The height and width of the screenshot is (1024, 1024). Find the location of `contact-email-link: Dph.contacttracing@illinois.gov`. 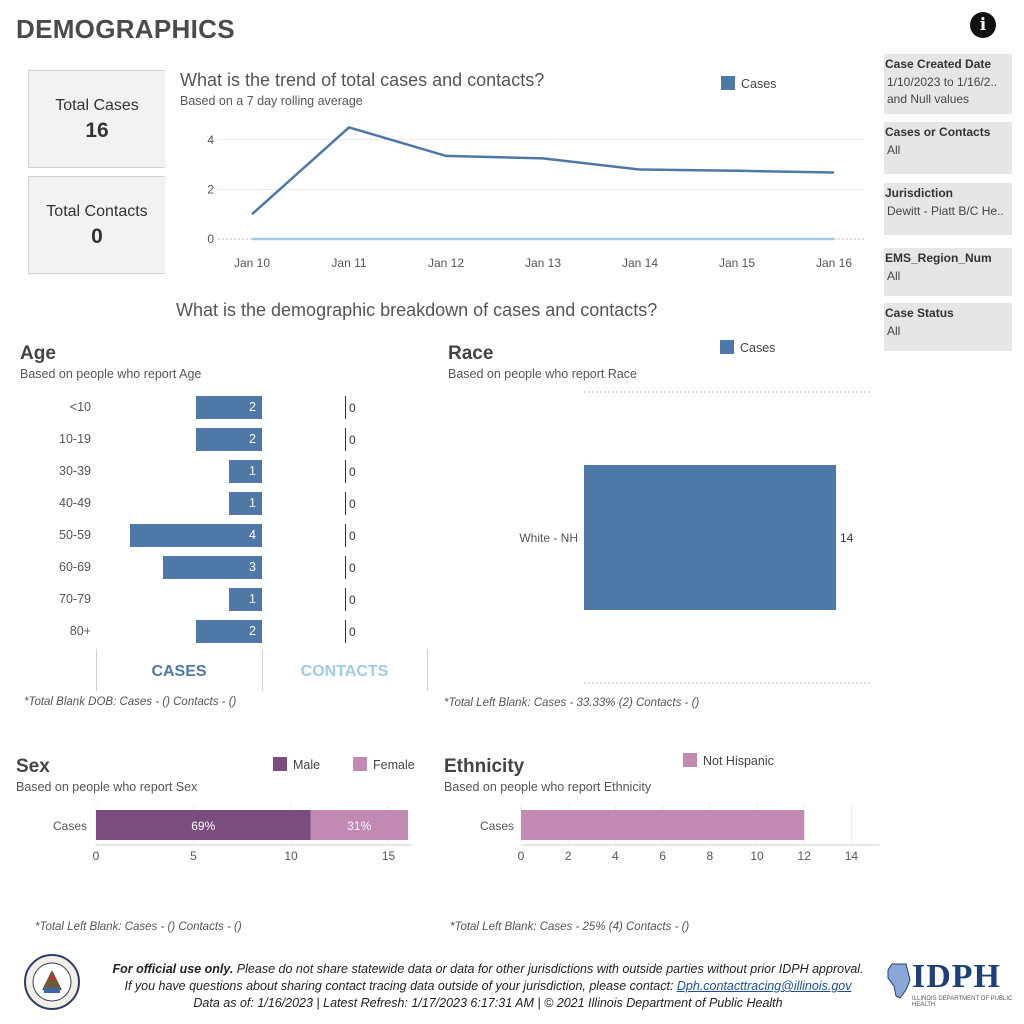

contact-email-link: Dph.contacttracing@illinois.gov is located at coordinates (764, 986).